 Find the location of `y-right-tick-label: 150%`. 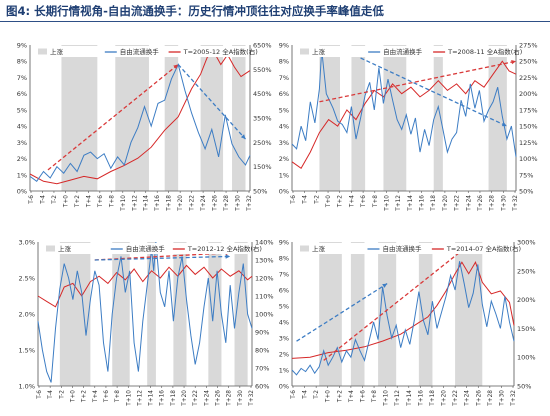

y-right-tick-label: 150% is located at coordinates (528, 127).